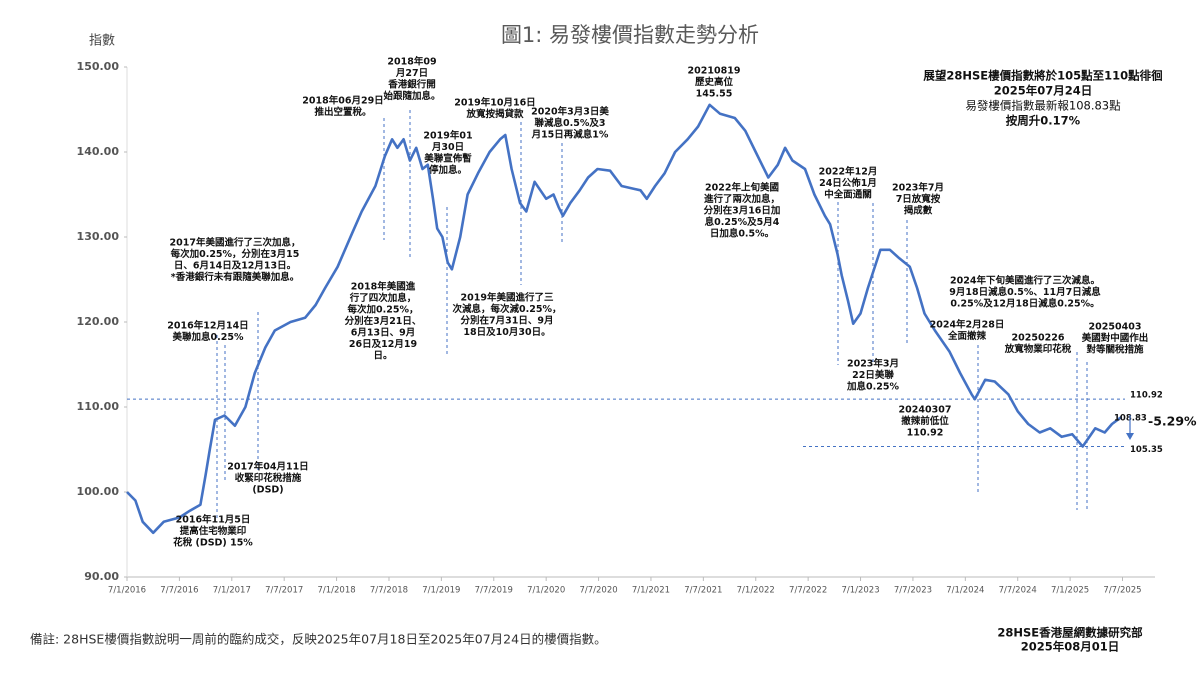 This screenshot has width=1200, height=674. Describe the element at coordinates (714, 82) in the screenshot. I see `annotation-line-text: 歷史高位` at that location.